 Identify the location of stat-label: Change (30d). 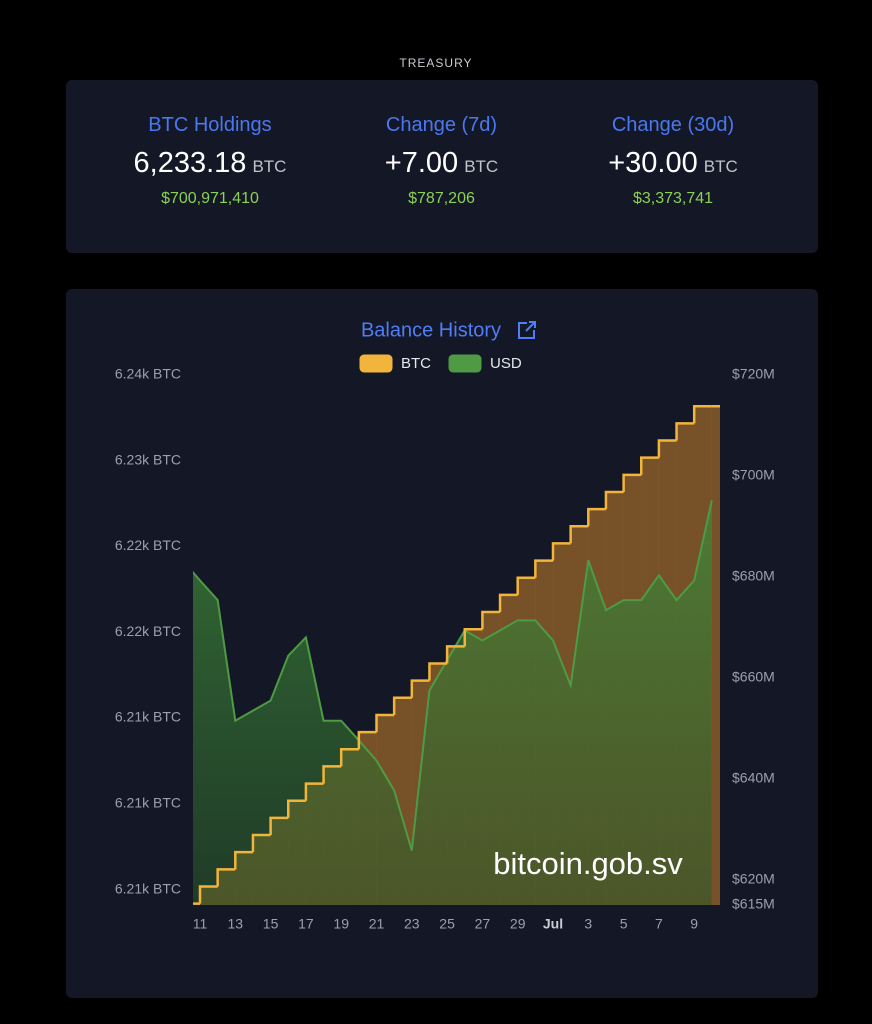
(673, 125).